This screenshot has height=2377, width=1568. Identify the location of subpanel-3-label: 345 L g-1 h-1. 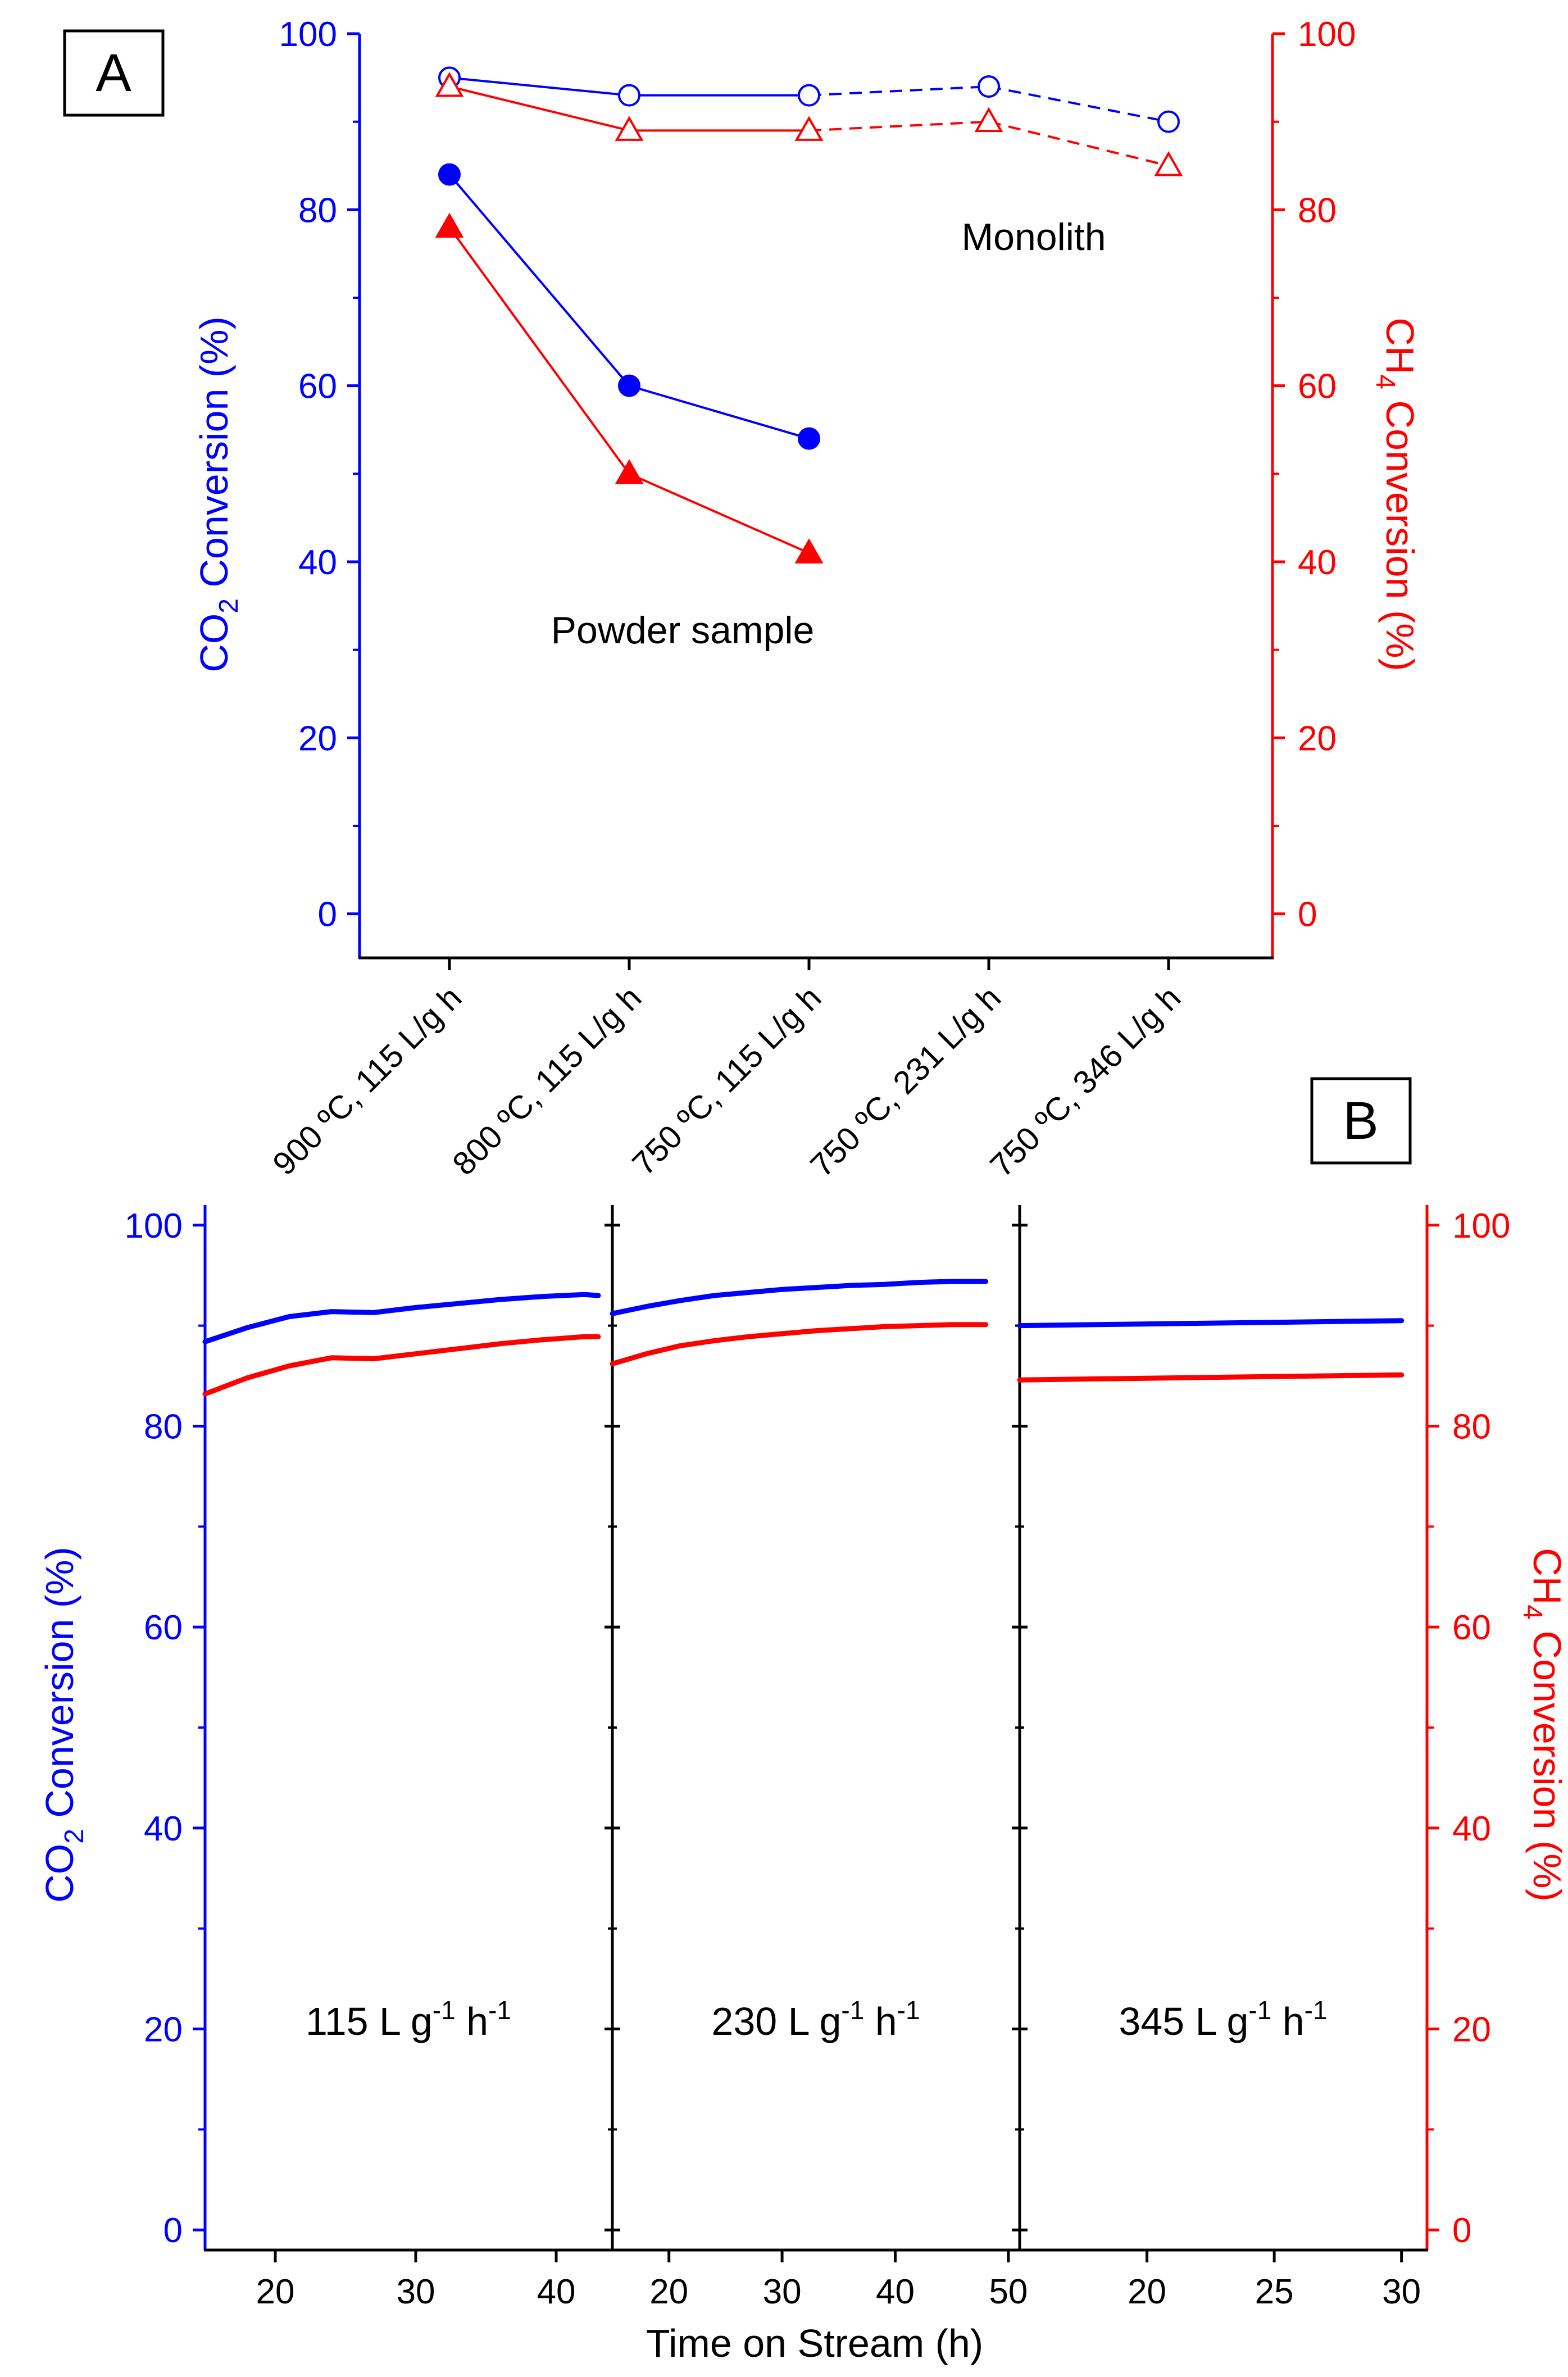
(1223, 2020).